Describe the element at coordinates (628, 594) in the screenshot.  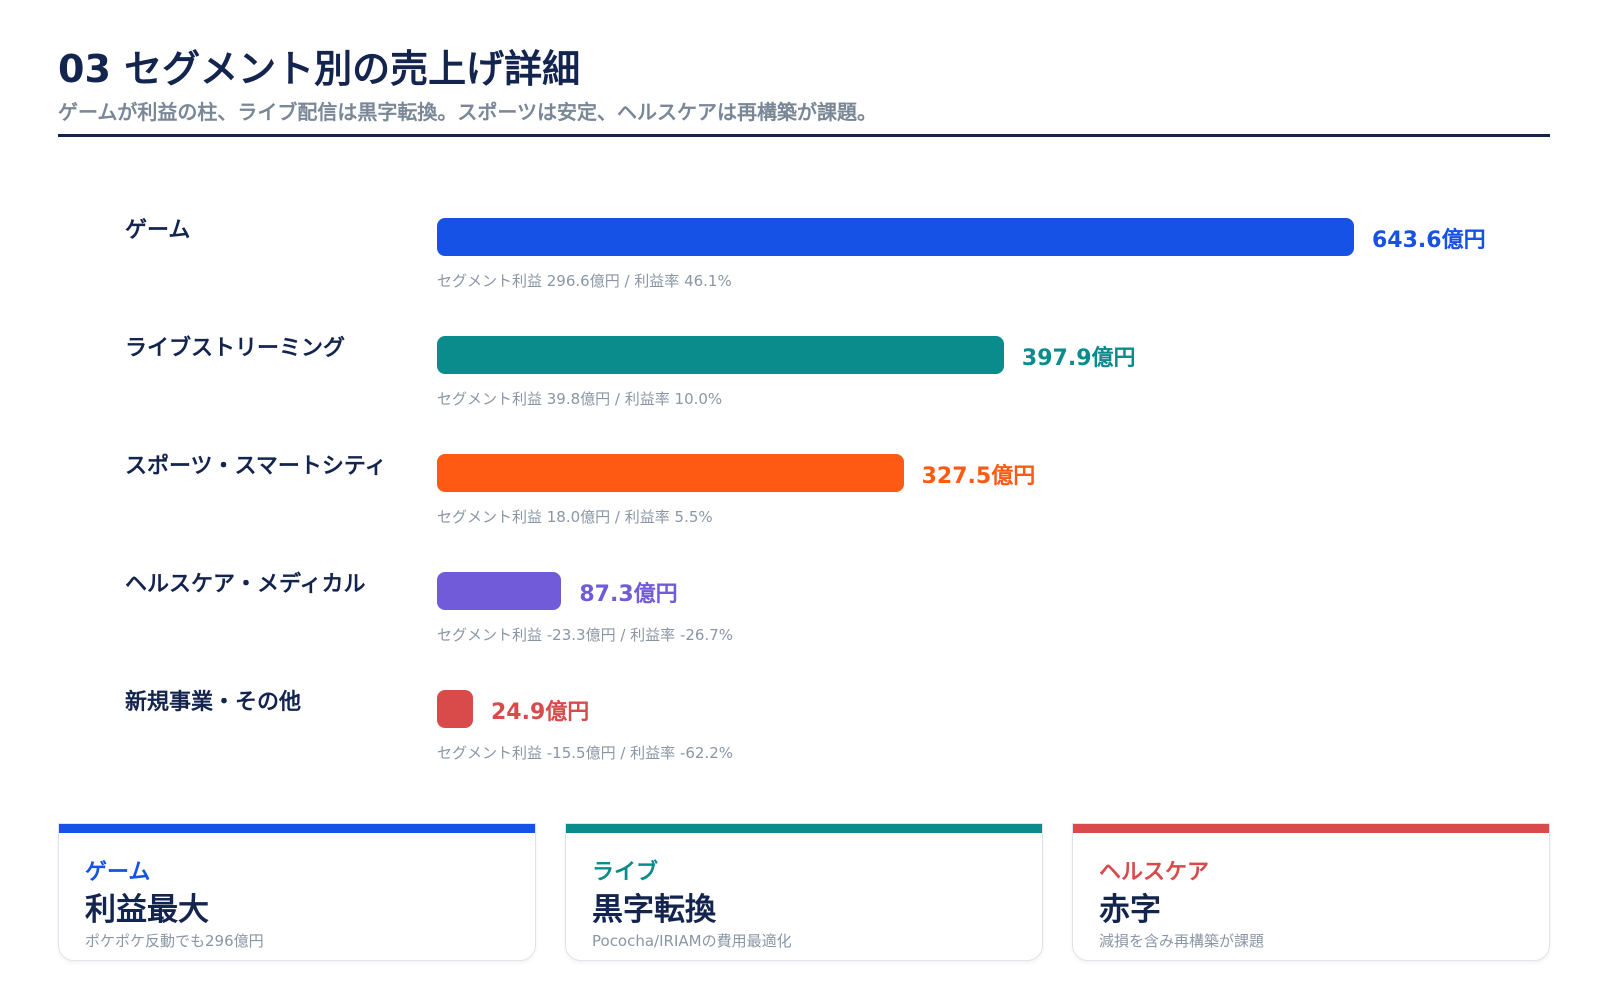
I see `value-label: 87.3億円` at that location.